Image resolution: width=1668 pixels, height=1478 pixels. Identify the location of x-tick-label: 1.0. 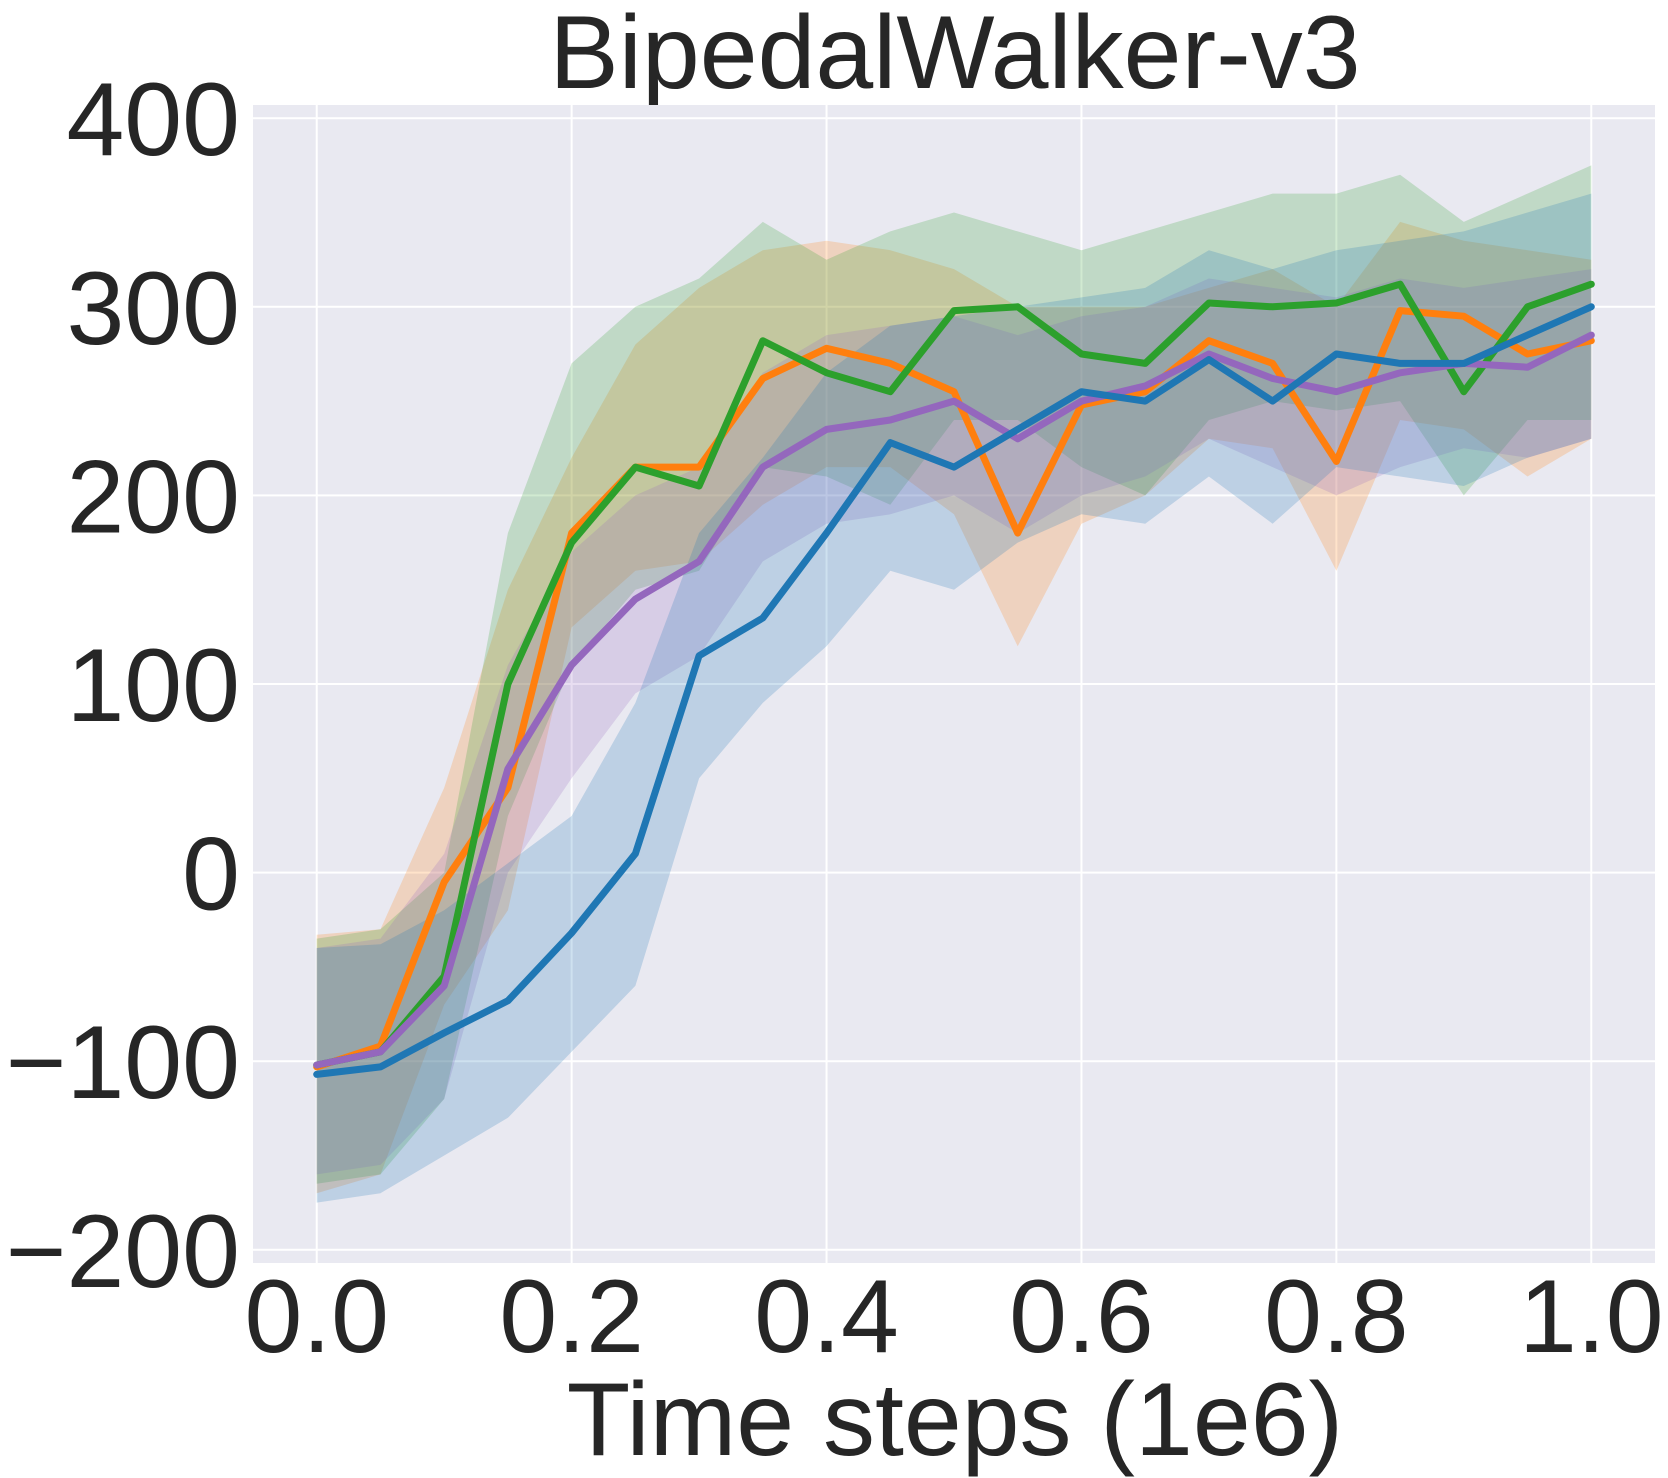
(1591, 1317).